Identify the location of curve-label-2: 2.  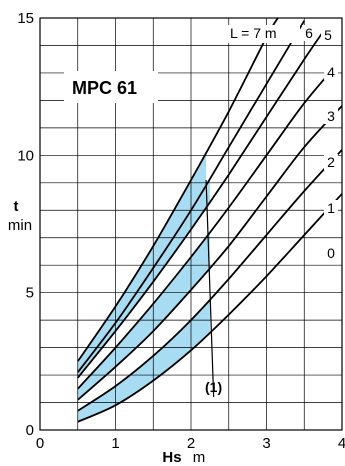
(331, 162).